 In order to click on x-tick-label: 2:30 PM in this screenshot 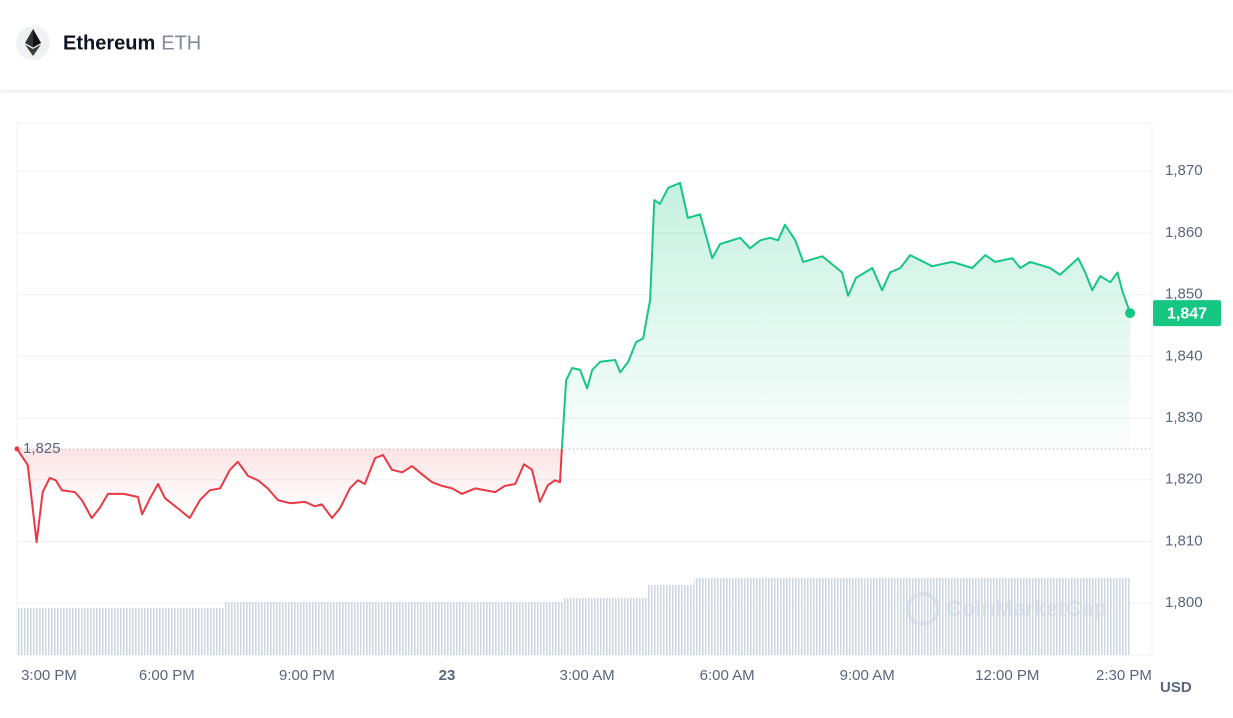, I will do `click(1124, 675)`.